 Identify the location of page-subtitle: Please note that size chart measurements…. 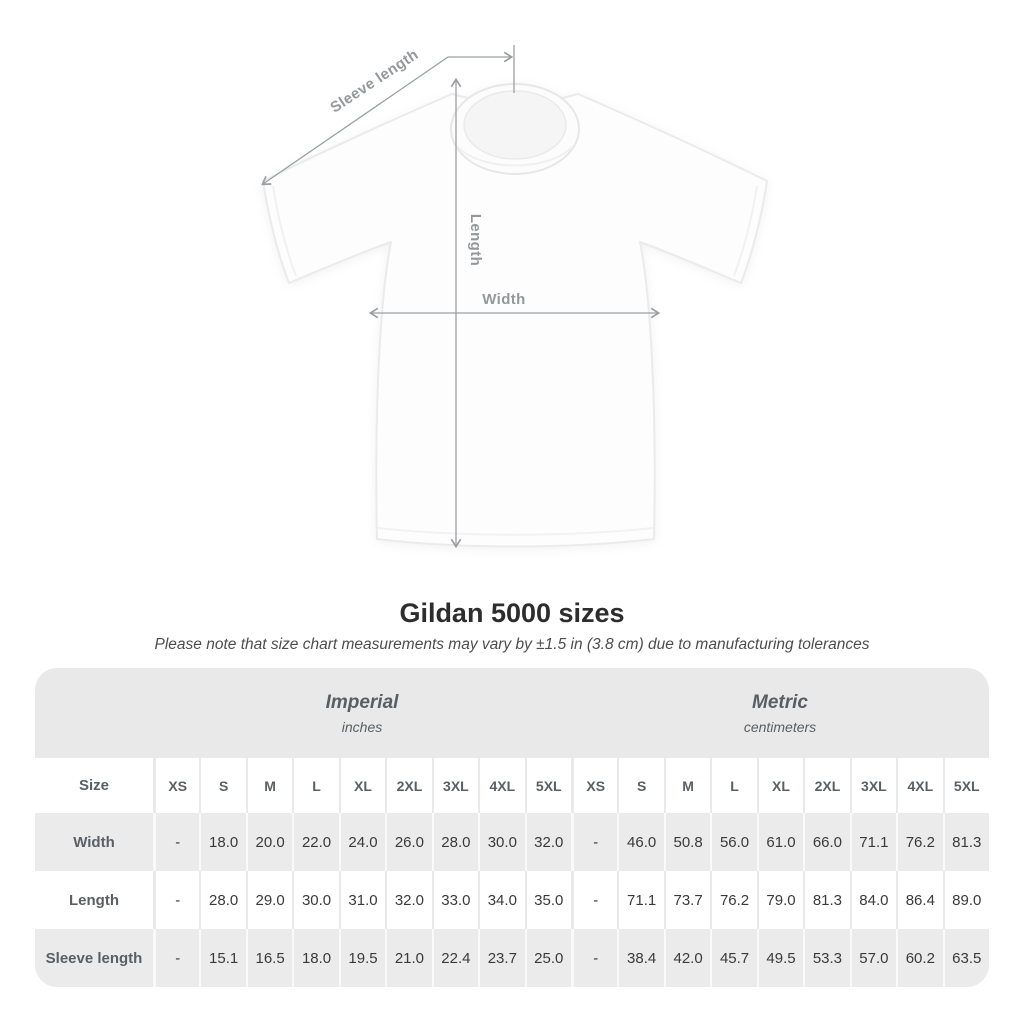
(512, 644).